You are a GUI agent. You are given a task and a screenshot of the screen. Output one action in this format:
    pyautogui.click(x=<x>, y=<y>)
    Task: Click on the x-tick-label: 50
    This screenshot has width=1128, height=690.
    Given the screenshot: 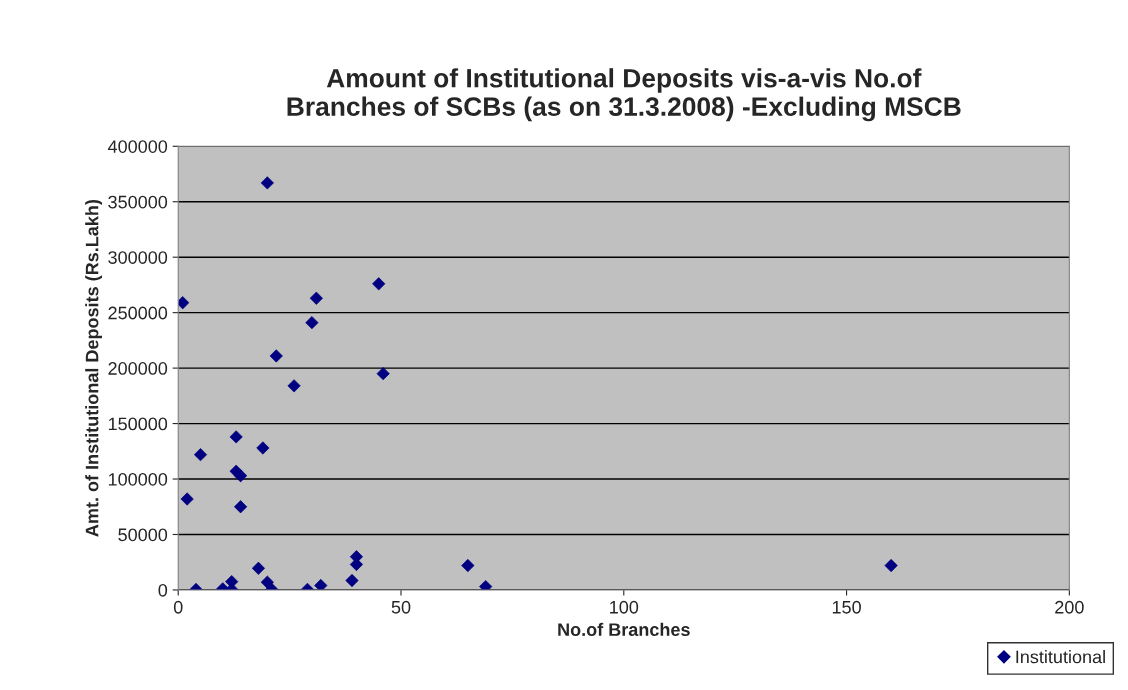 What is the action you would take?
    pyautogui.click(x=401, y=607)
    